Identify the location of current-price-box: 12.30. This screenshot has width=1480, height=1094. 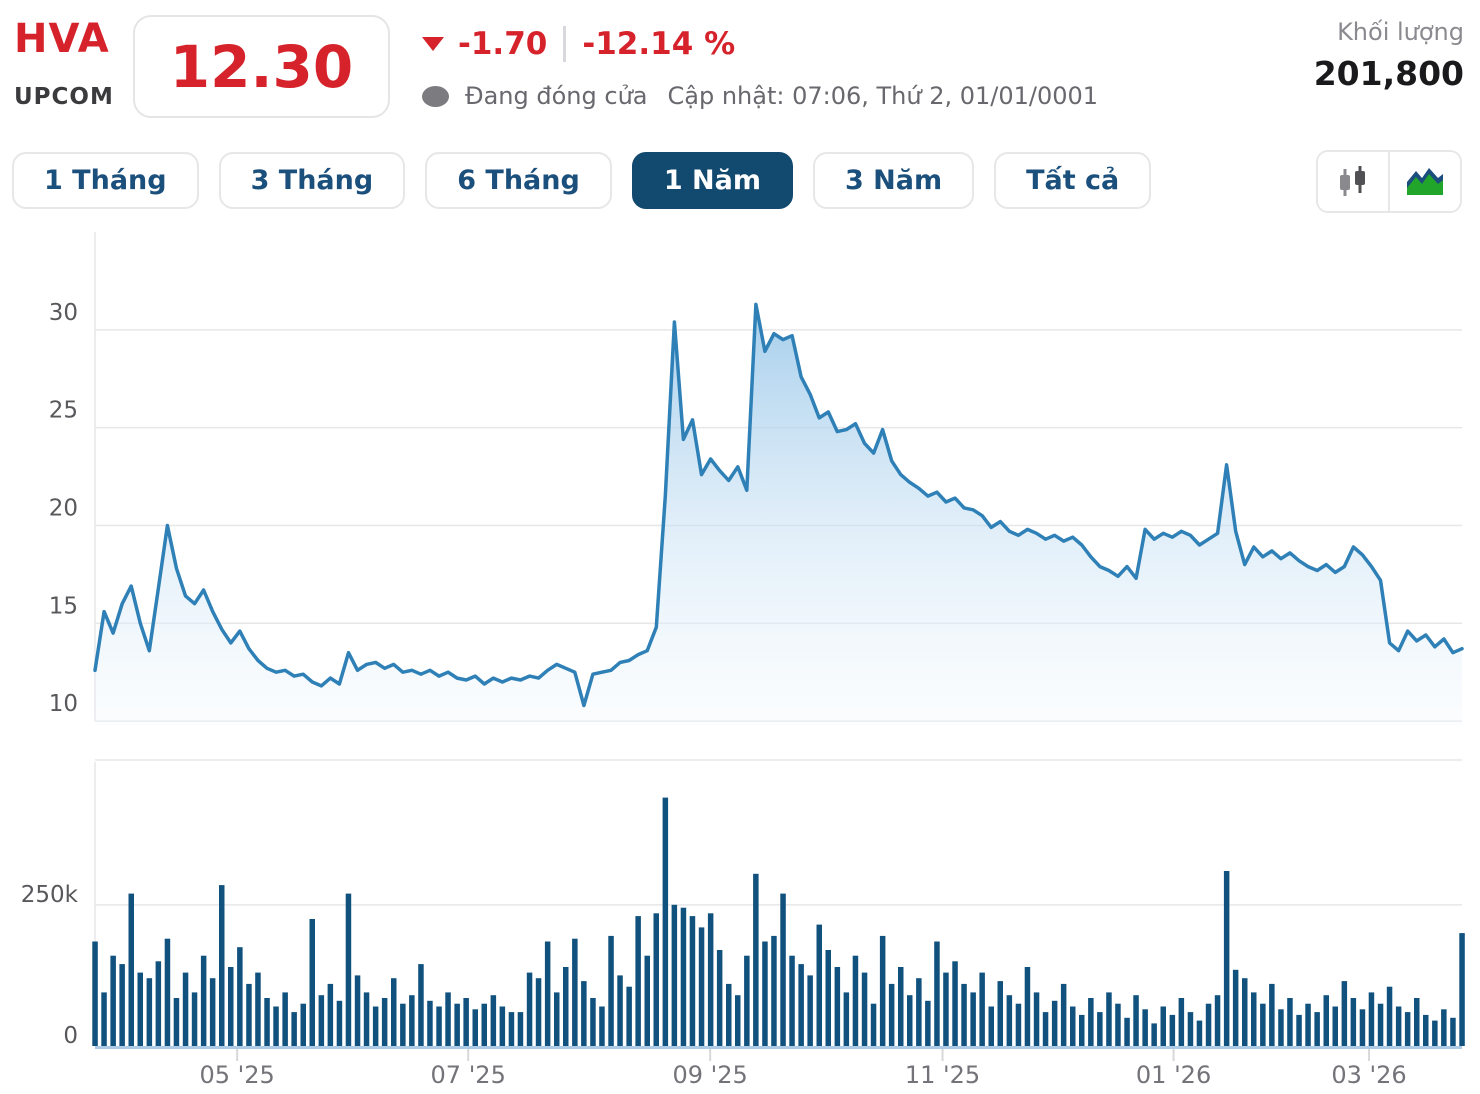
(261, 66).